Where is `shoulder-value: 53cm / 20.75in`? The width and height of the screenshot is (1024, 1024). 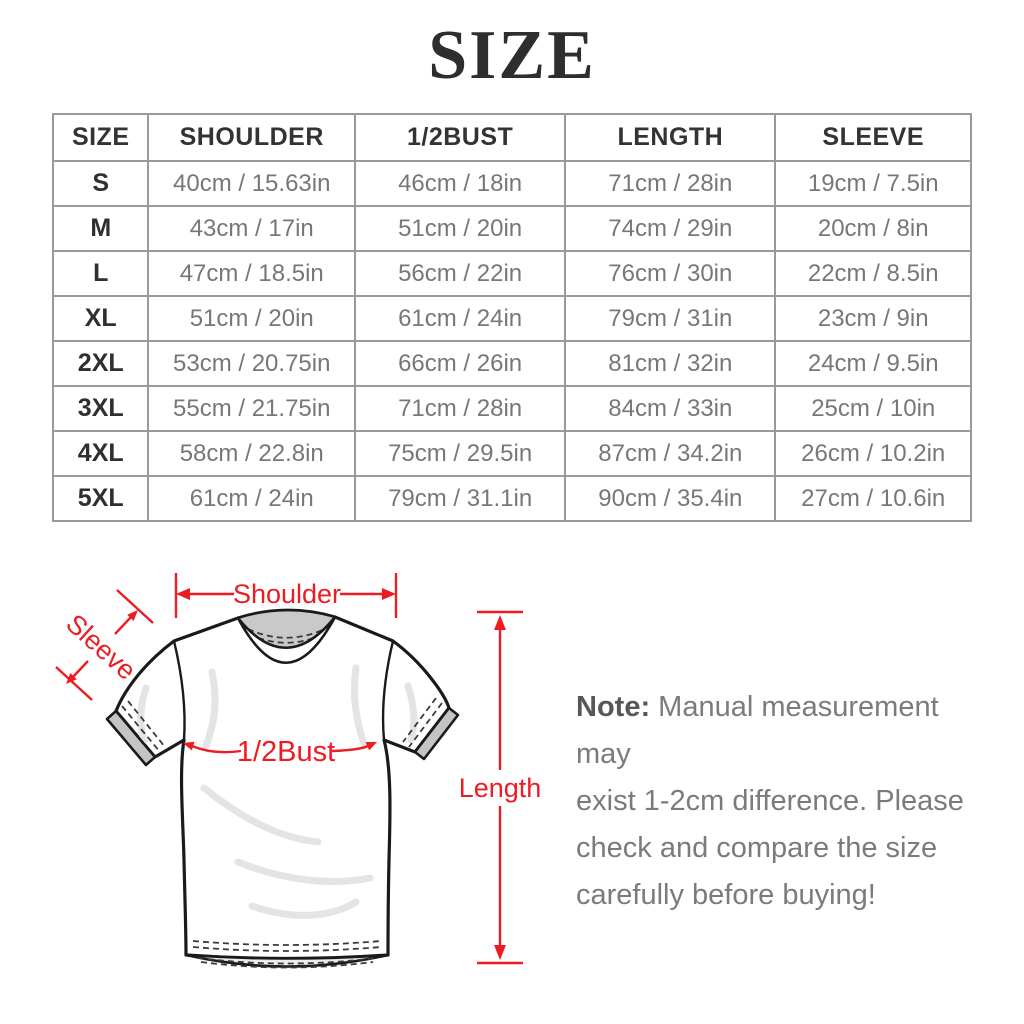
shoulder-value: 53cm / 20.75in is located at coordinates (252, 363).